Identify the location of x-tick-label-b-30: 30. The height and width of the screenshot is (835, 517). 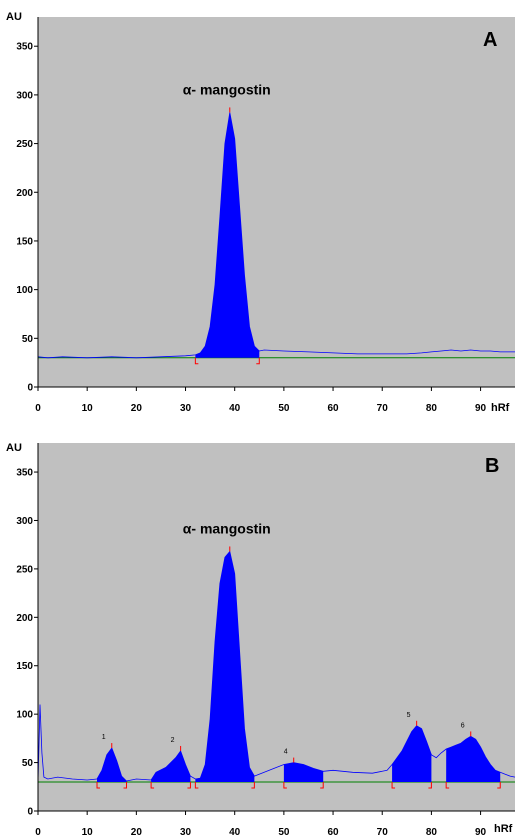
(186, 831).